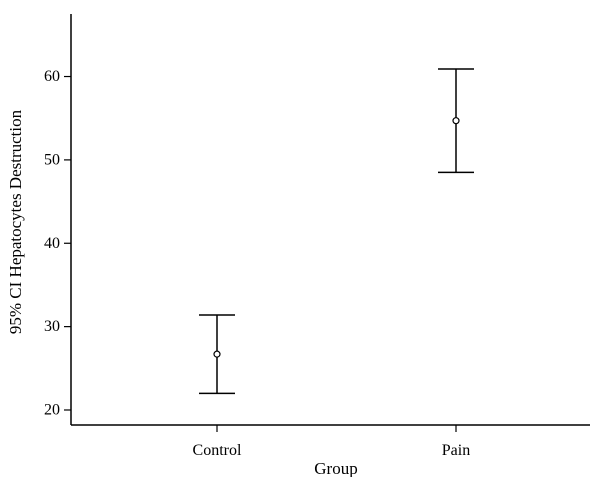 The width and height of the screenshot is (592, 477). What do you see at coordinates (15, 221) in the screenshot?
I see `y-axis-title: 95% CI Hepatocytes Destruction` at bounding box center [15, 221].